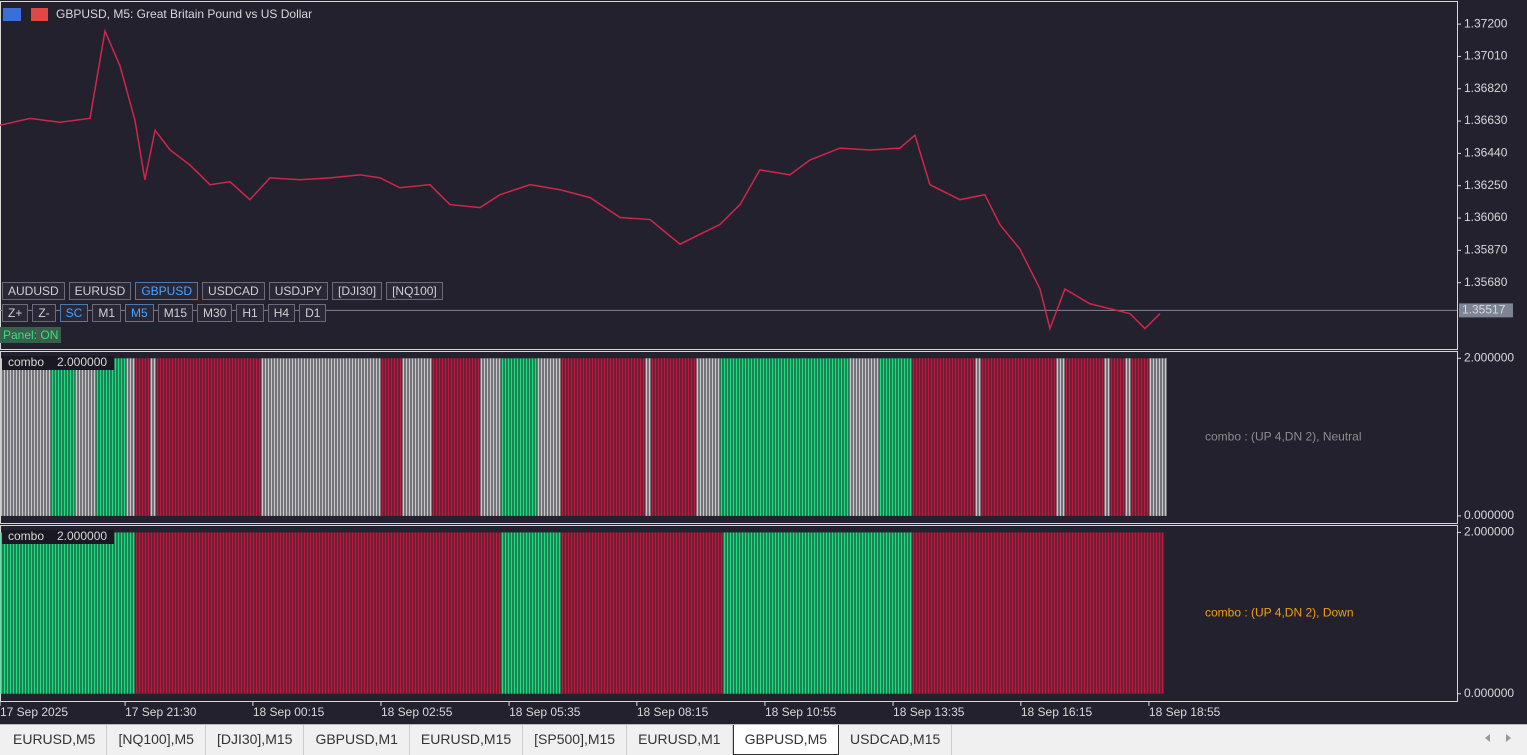 This screenshot has width=1527, height=755. I want to click on x-tick-label: 18 Sep 13:35, so click(929, 712).